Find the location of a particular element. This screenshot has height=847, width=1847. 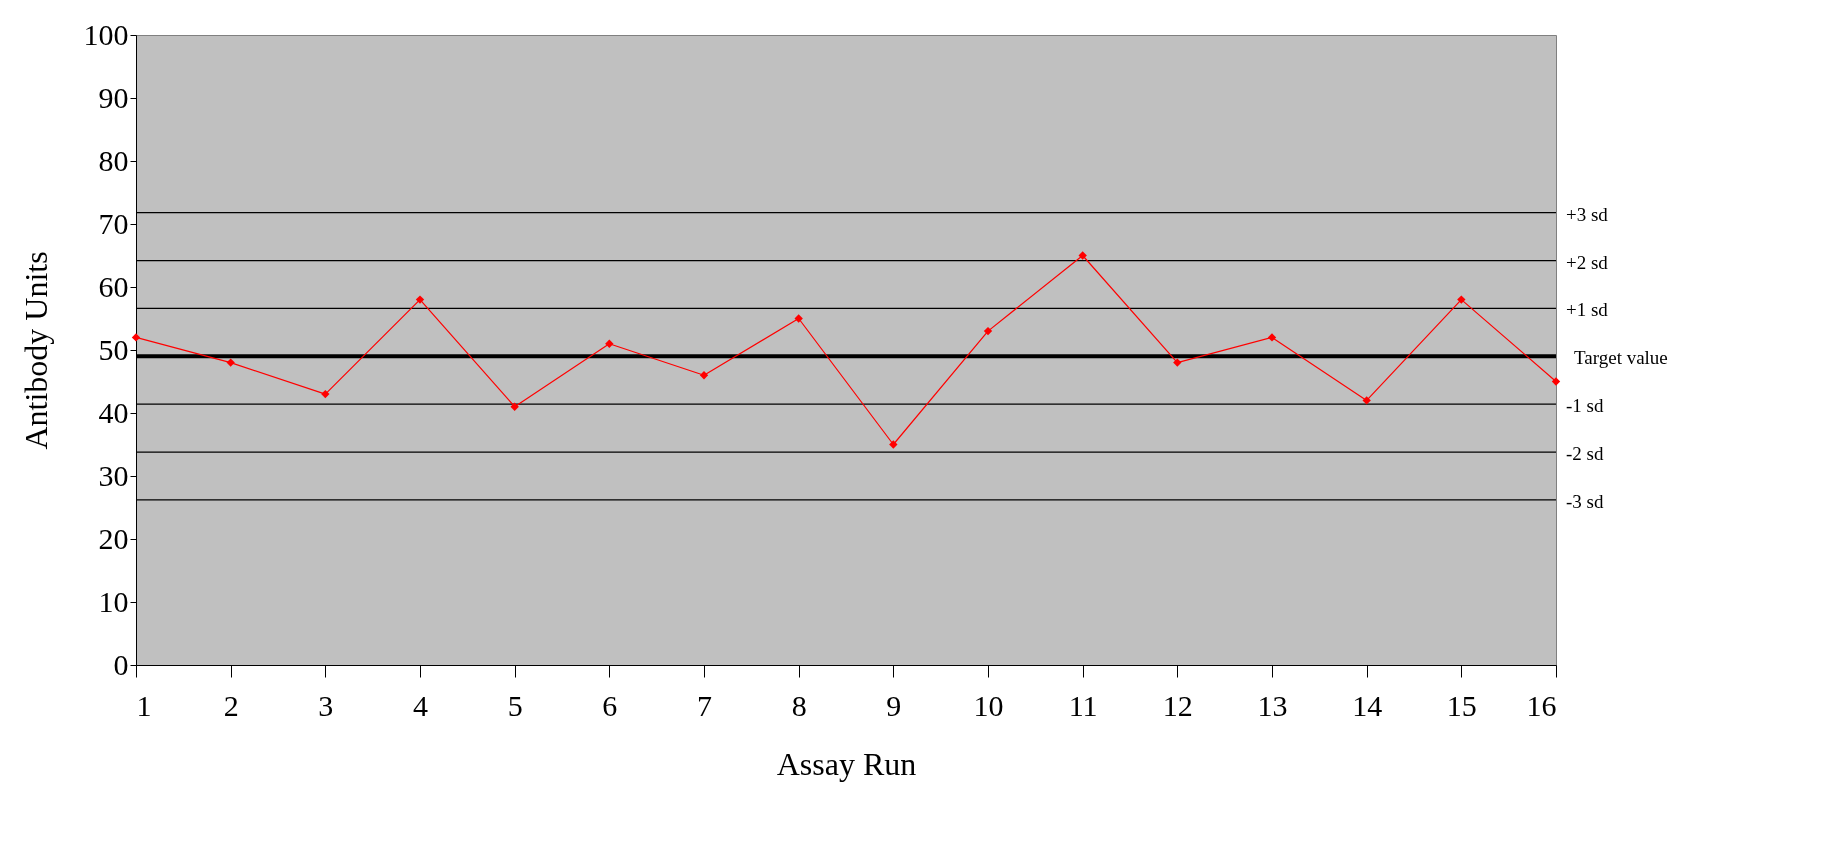

x-axis-title: Assay Run is located at coordinates (846, 763).